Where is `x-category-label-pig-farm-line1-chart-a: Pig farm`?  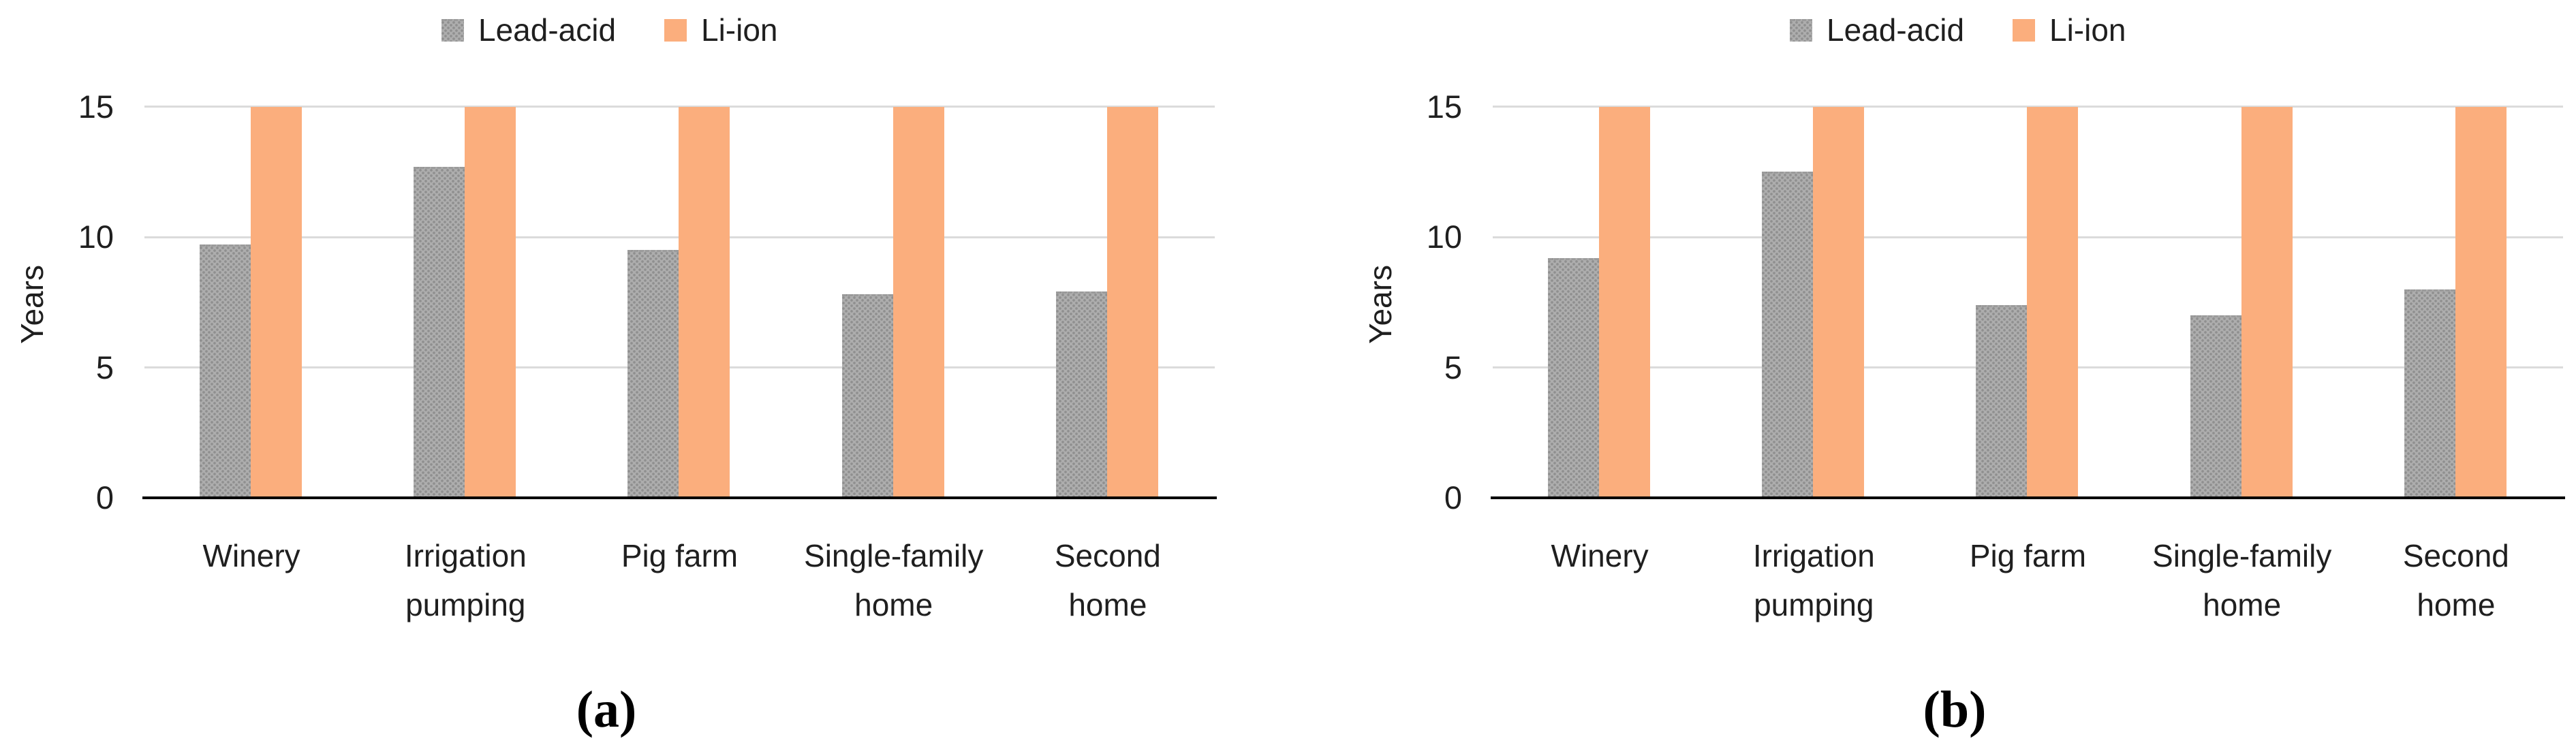
x-category-label-pig-farm-line1-chart-a: Pig farm is located at coordinates (680, 555).